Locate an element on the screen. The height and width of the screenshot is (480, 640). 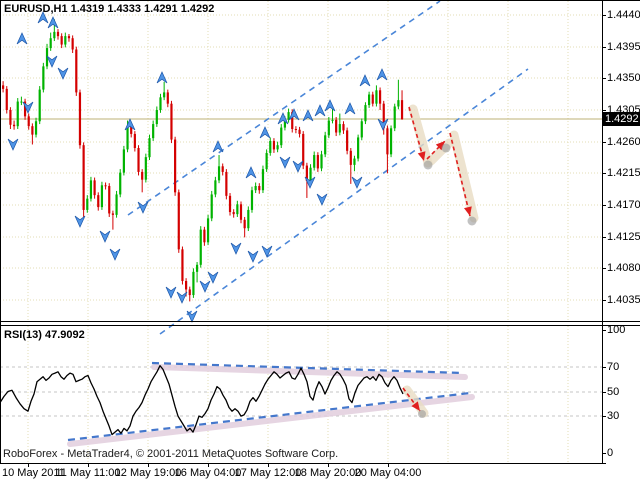
price-axis-label: 1.4260 is located at coordinates (623, 141).